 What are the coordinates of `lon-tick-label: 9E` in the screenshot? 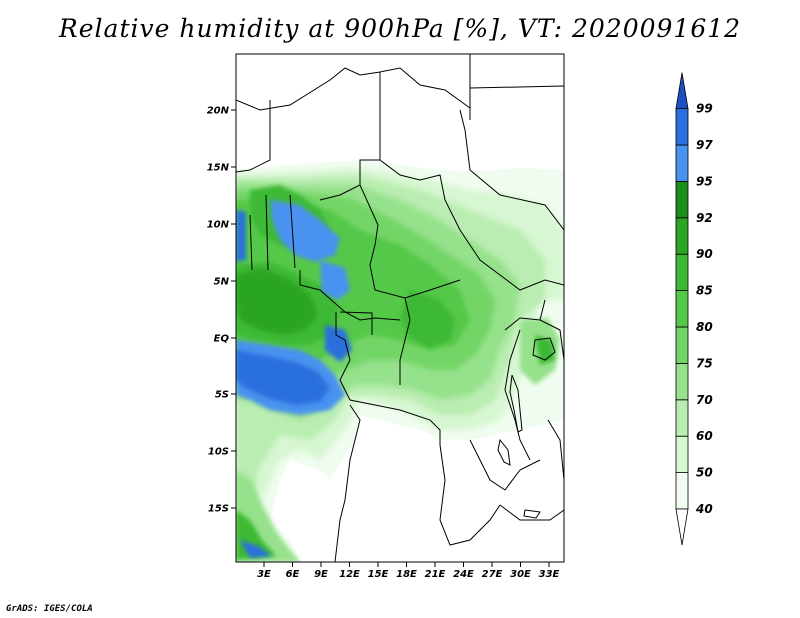 It's located at (321, 574).